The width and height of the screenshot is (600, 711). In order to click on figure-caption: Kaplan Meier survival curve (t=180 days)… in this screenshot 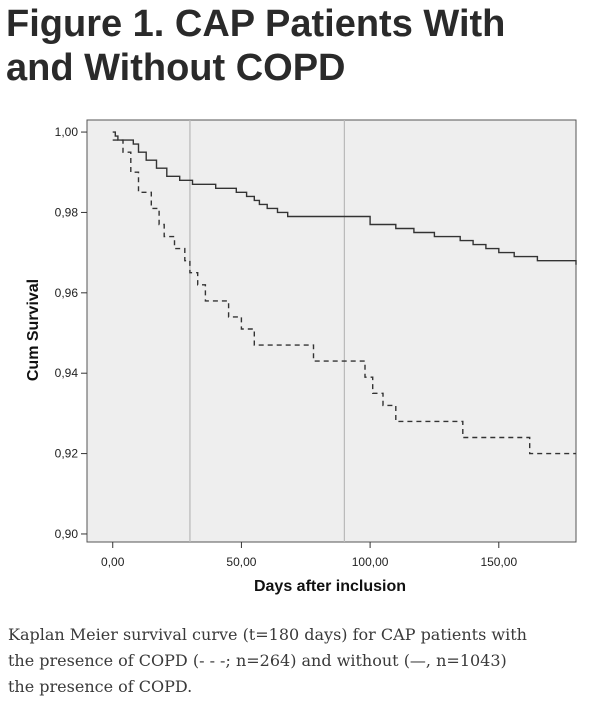, I will do `click(300, 661)`.